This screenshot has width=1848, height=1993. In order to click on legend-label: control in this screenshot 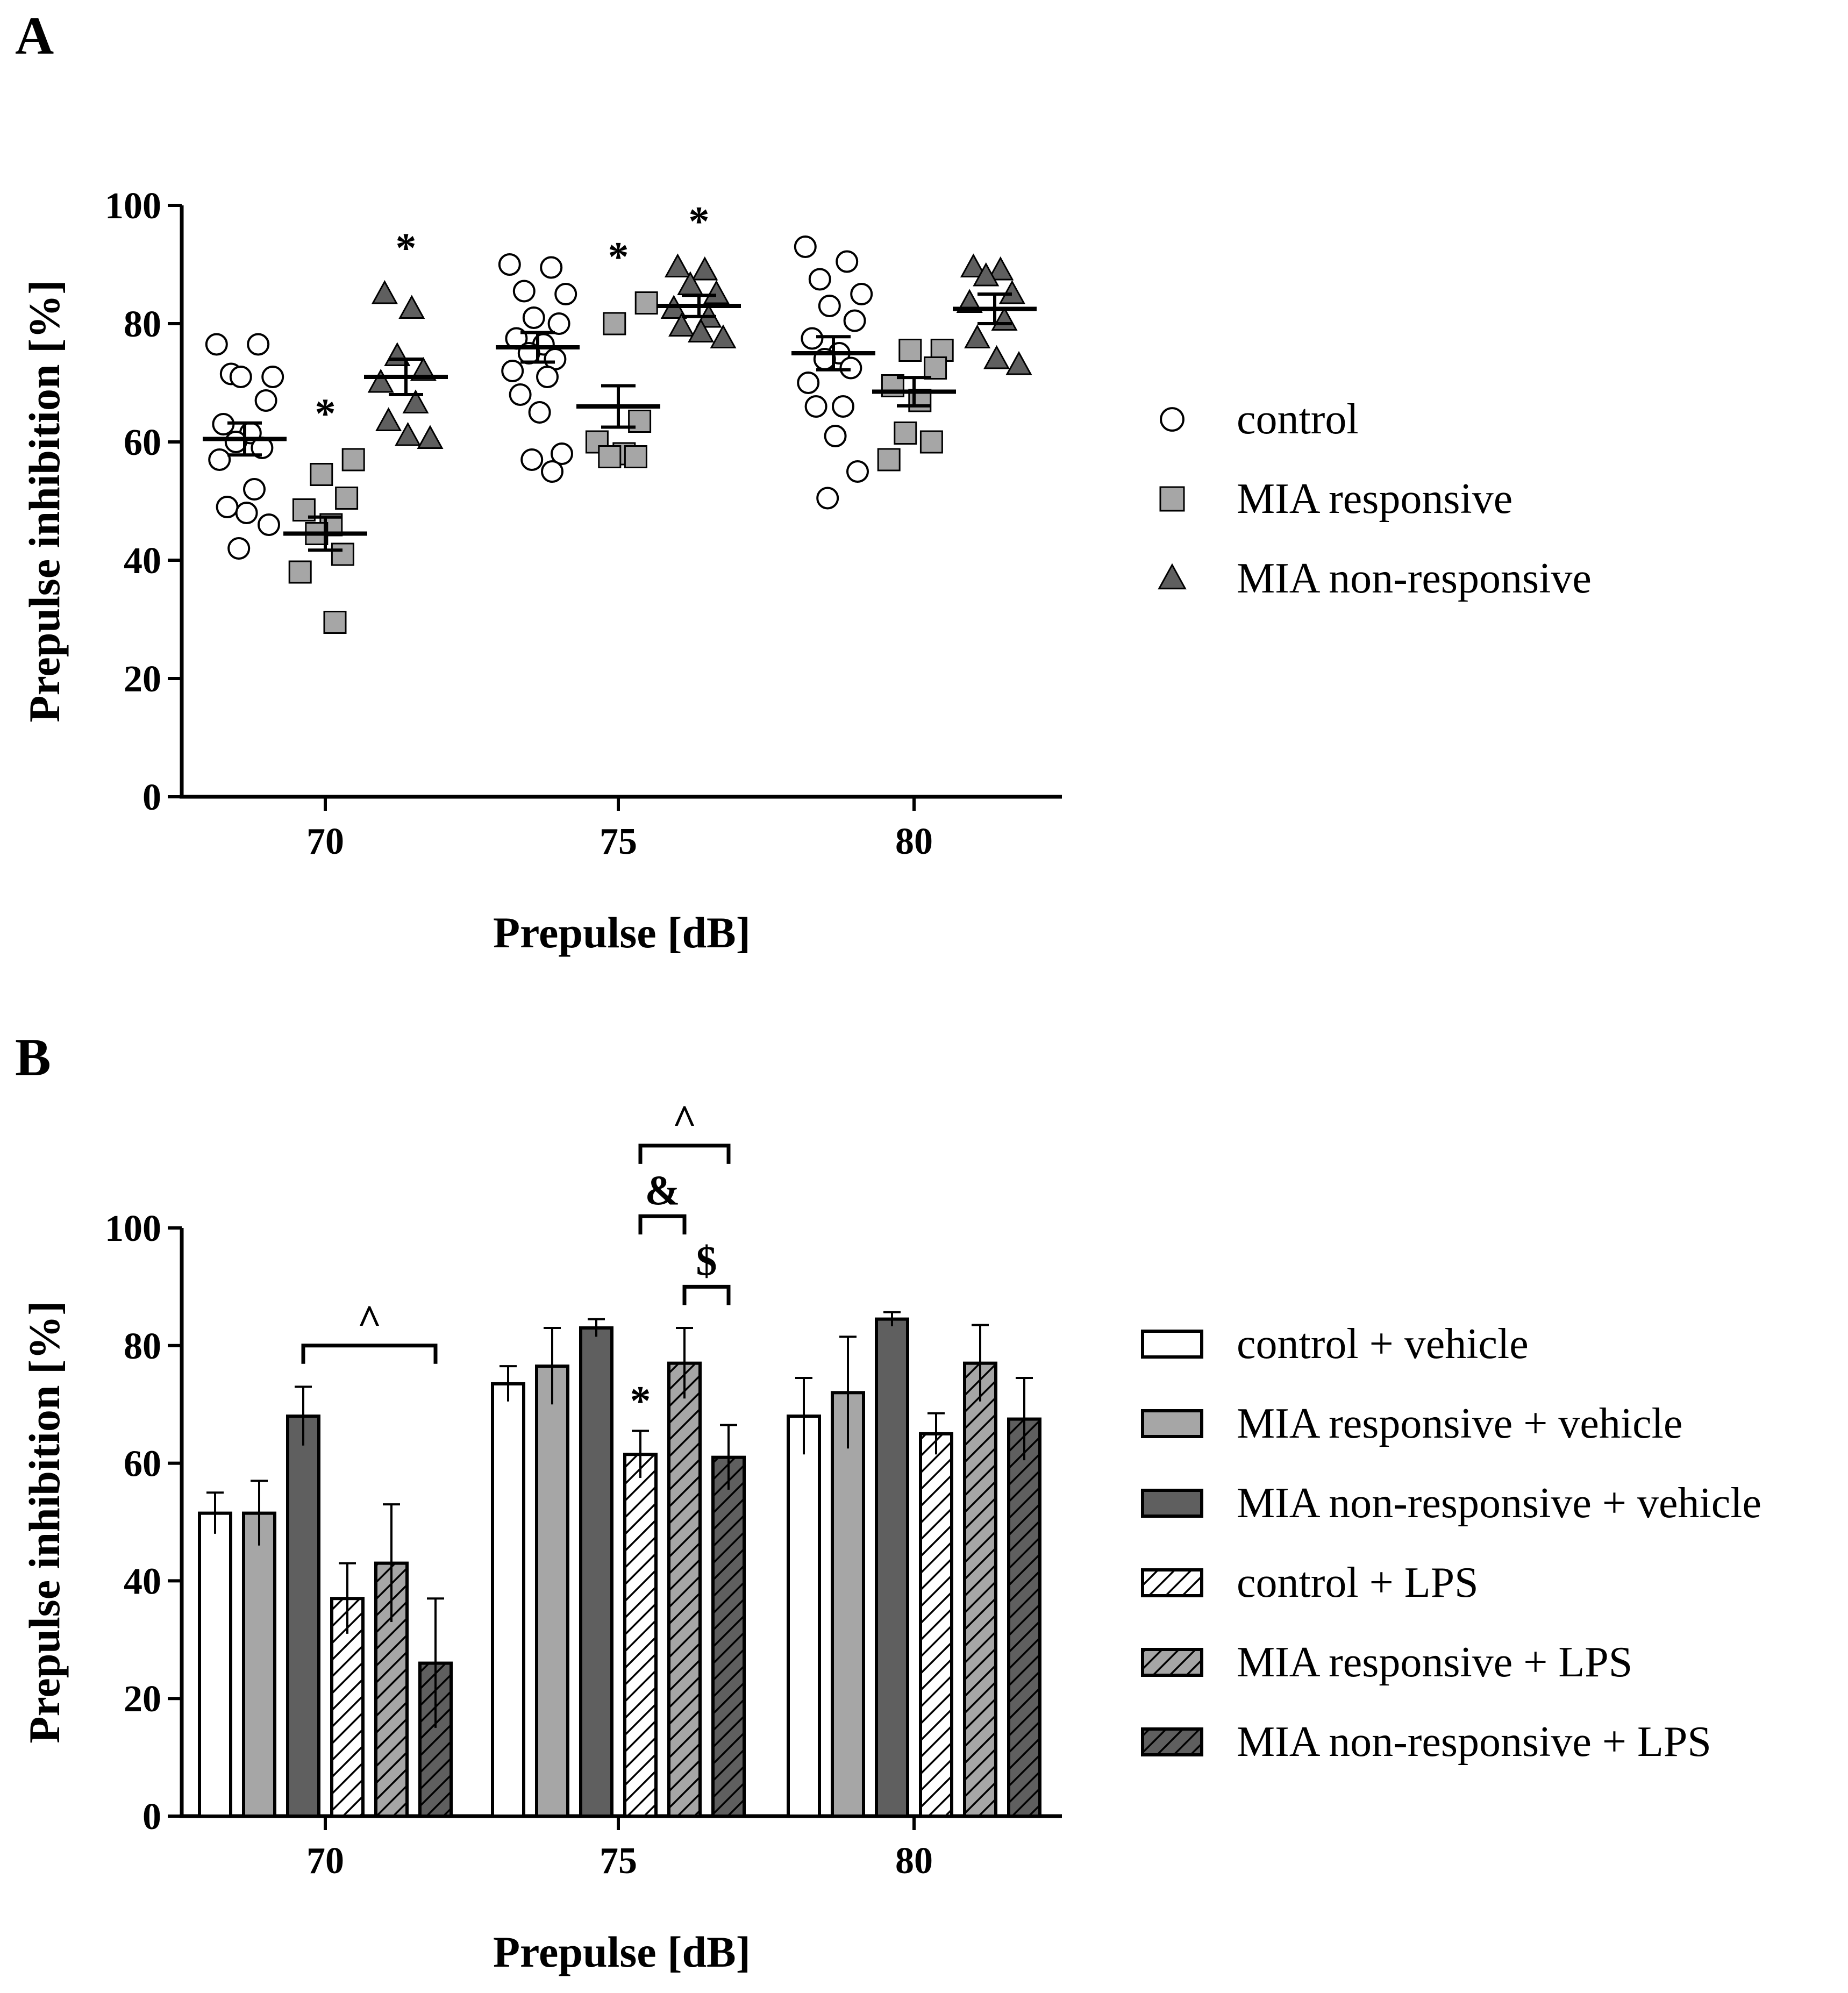, I will do `click(1298, 419)`.